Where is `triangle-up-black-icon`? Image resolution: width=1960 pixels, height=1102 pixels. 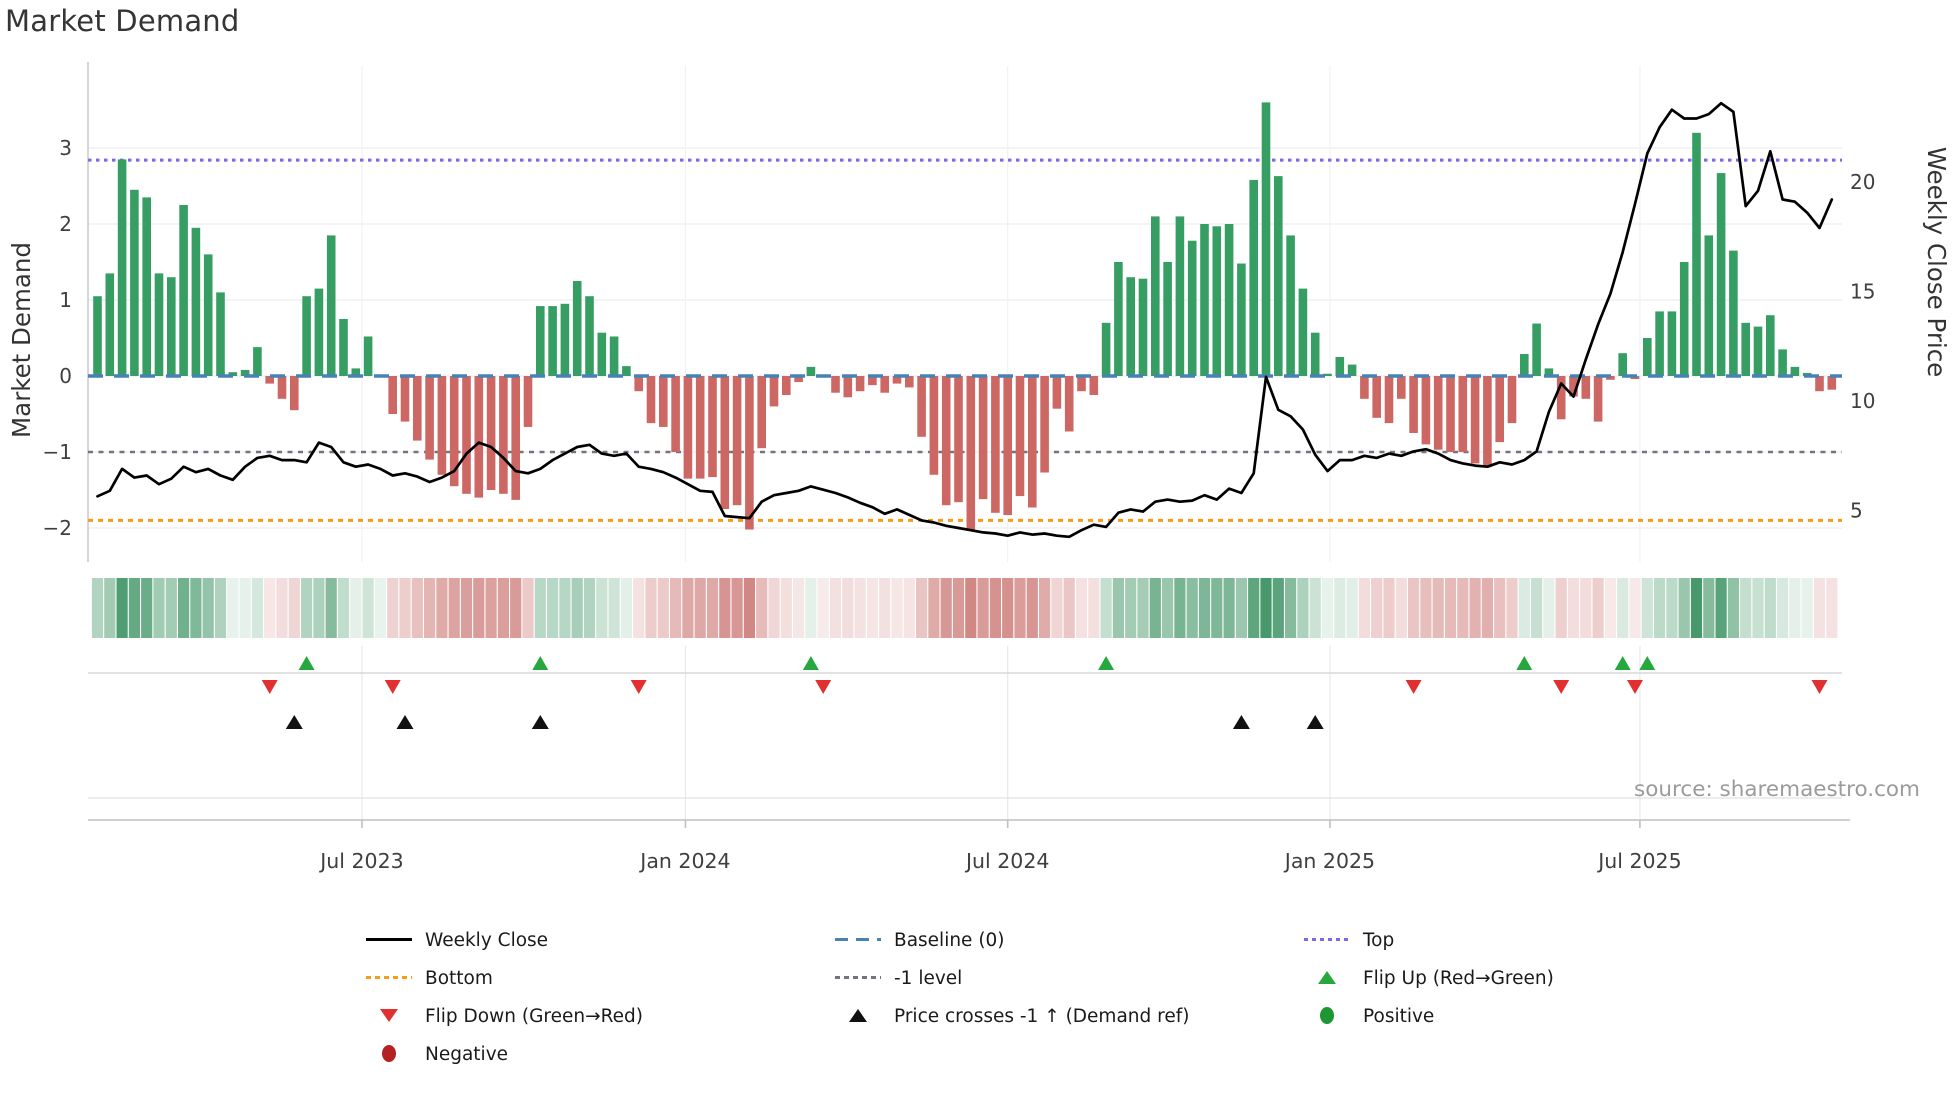 triangle-up-black-icon is located at coordinates (858, 1016).